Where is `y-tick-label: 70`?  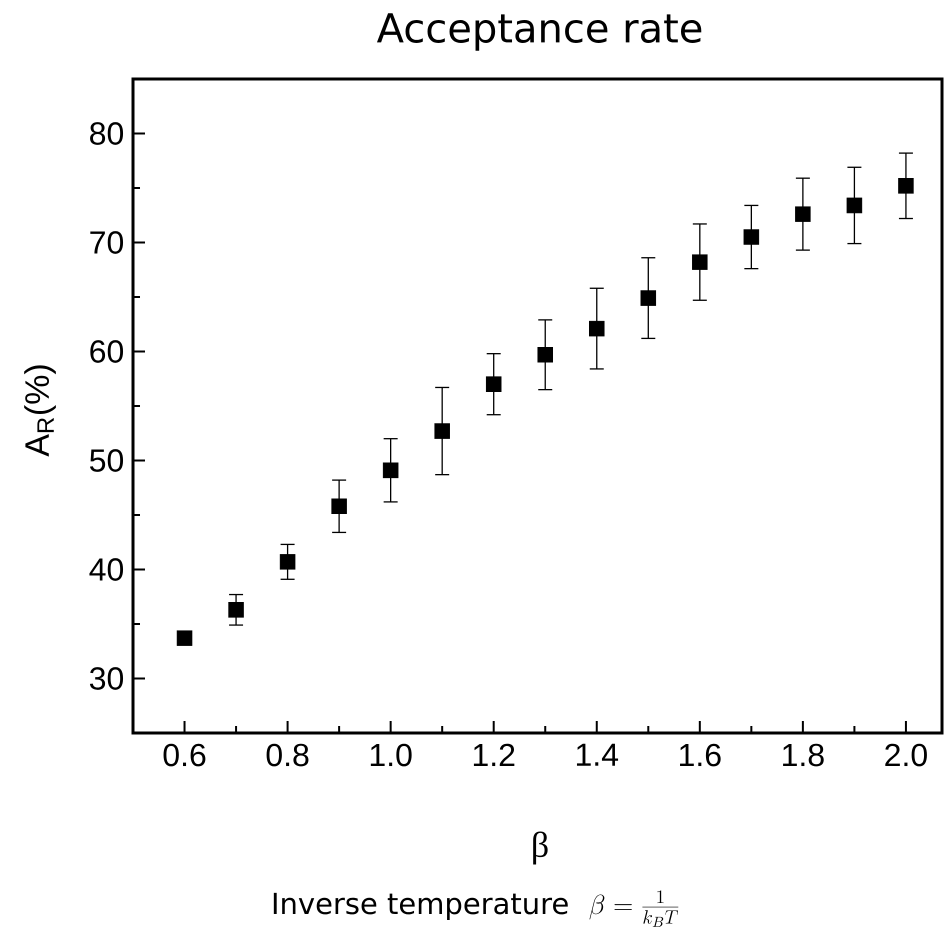 y-tick-label: 70 is located at coordinates (107, 242).